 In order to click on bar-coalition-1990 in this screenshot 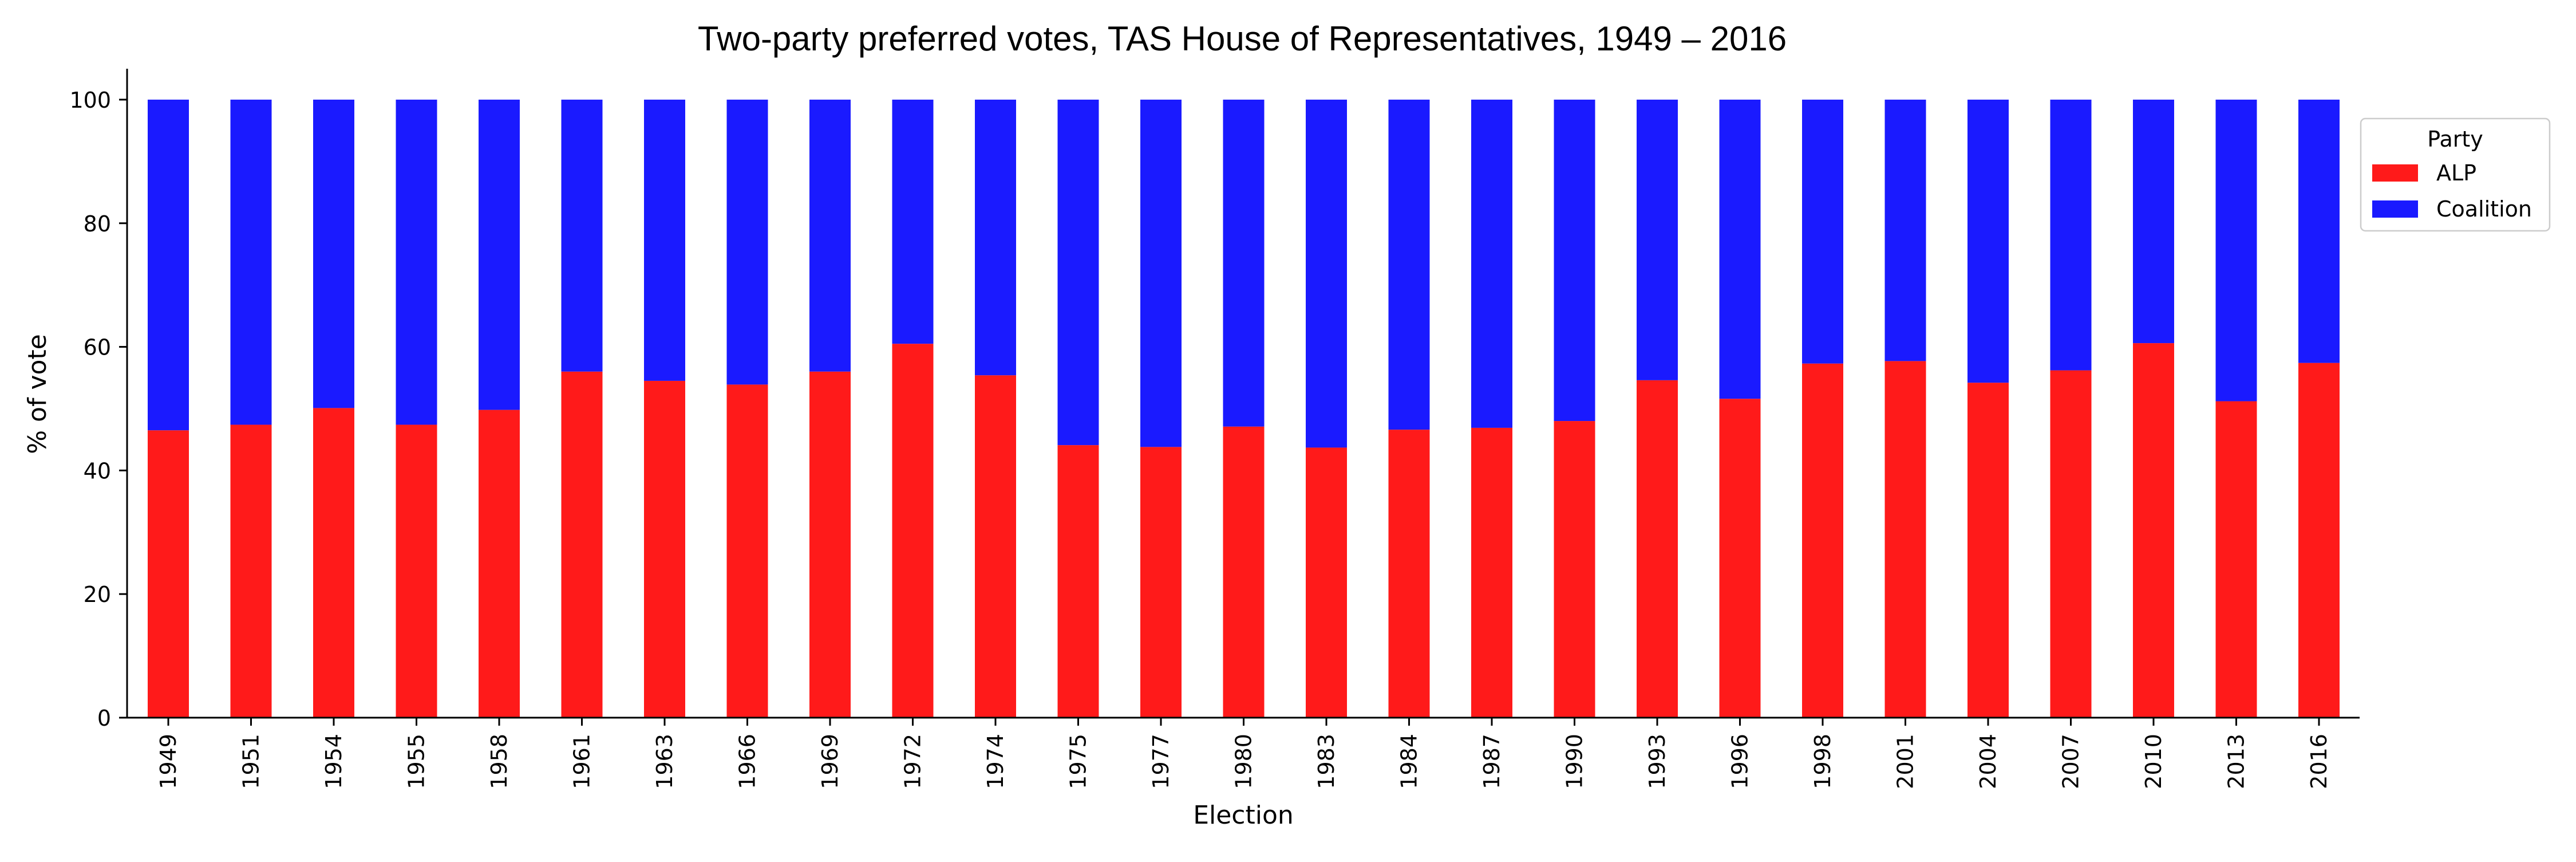, I will do `click(1574, 260)`.